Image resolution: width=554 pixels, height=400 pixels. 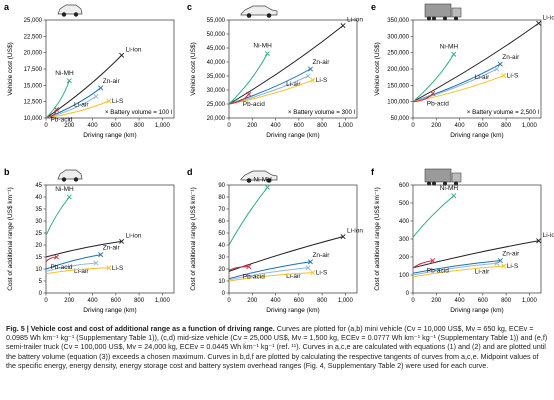 What do you see at coordinates (33, 119) in the screenshot?
I see `y-tick-label: 10,000` at bounding box center [33, 119].